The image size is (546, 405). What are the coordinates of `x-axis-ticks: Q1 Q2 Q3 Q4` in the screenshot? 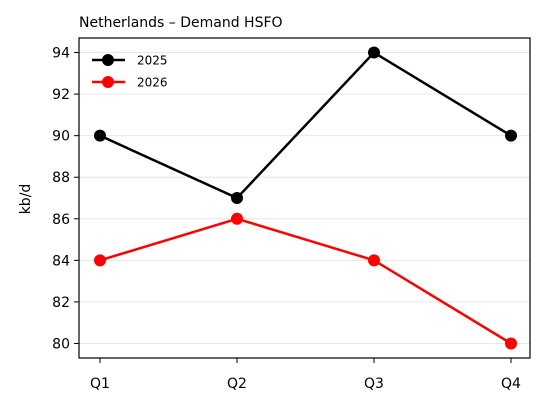 It's located at (305, 375).